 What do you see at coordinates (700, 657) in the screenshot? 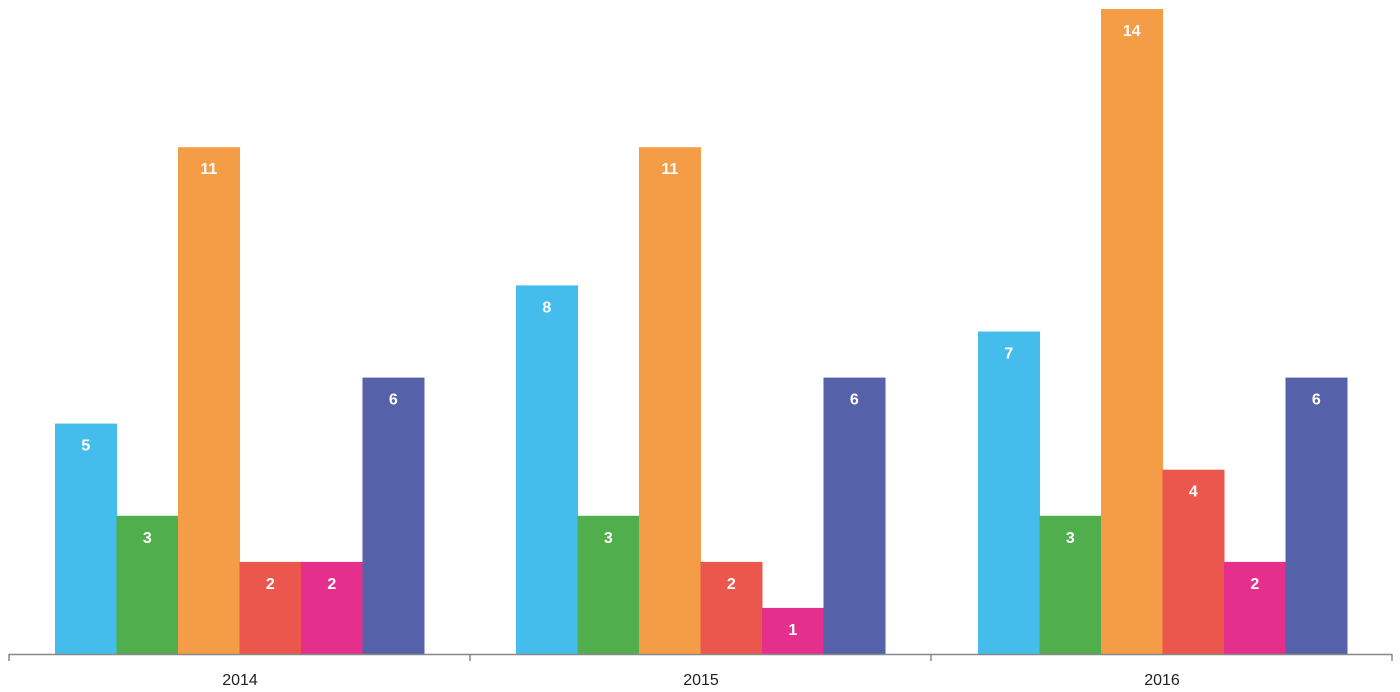
I see `x-axis-ticks` at bounding box center [700, 657].